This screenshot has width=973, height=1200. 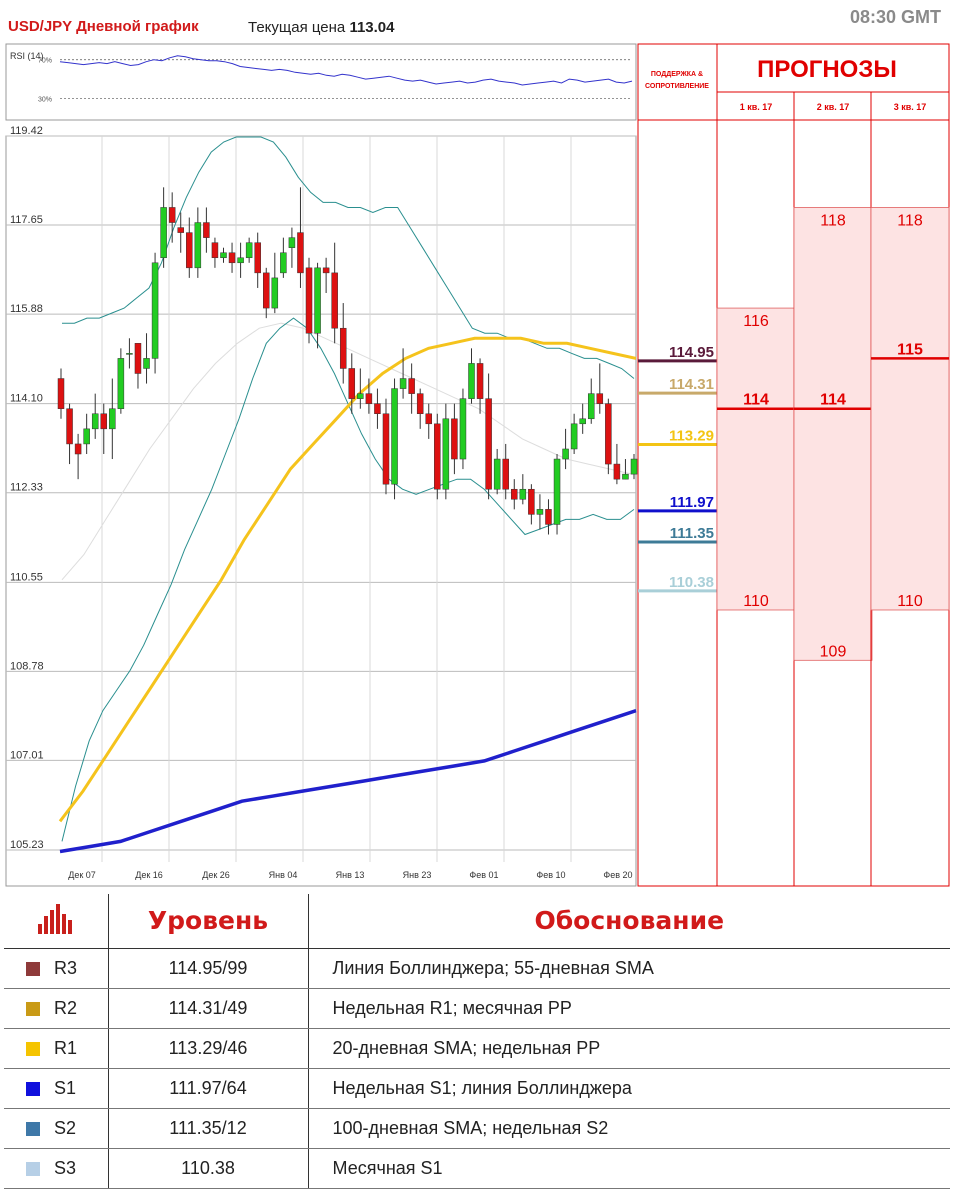 I want to click on x-tick-label: Фев 01, so click(x=483, y=875).